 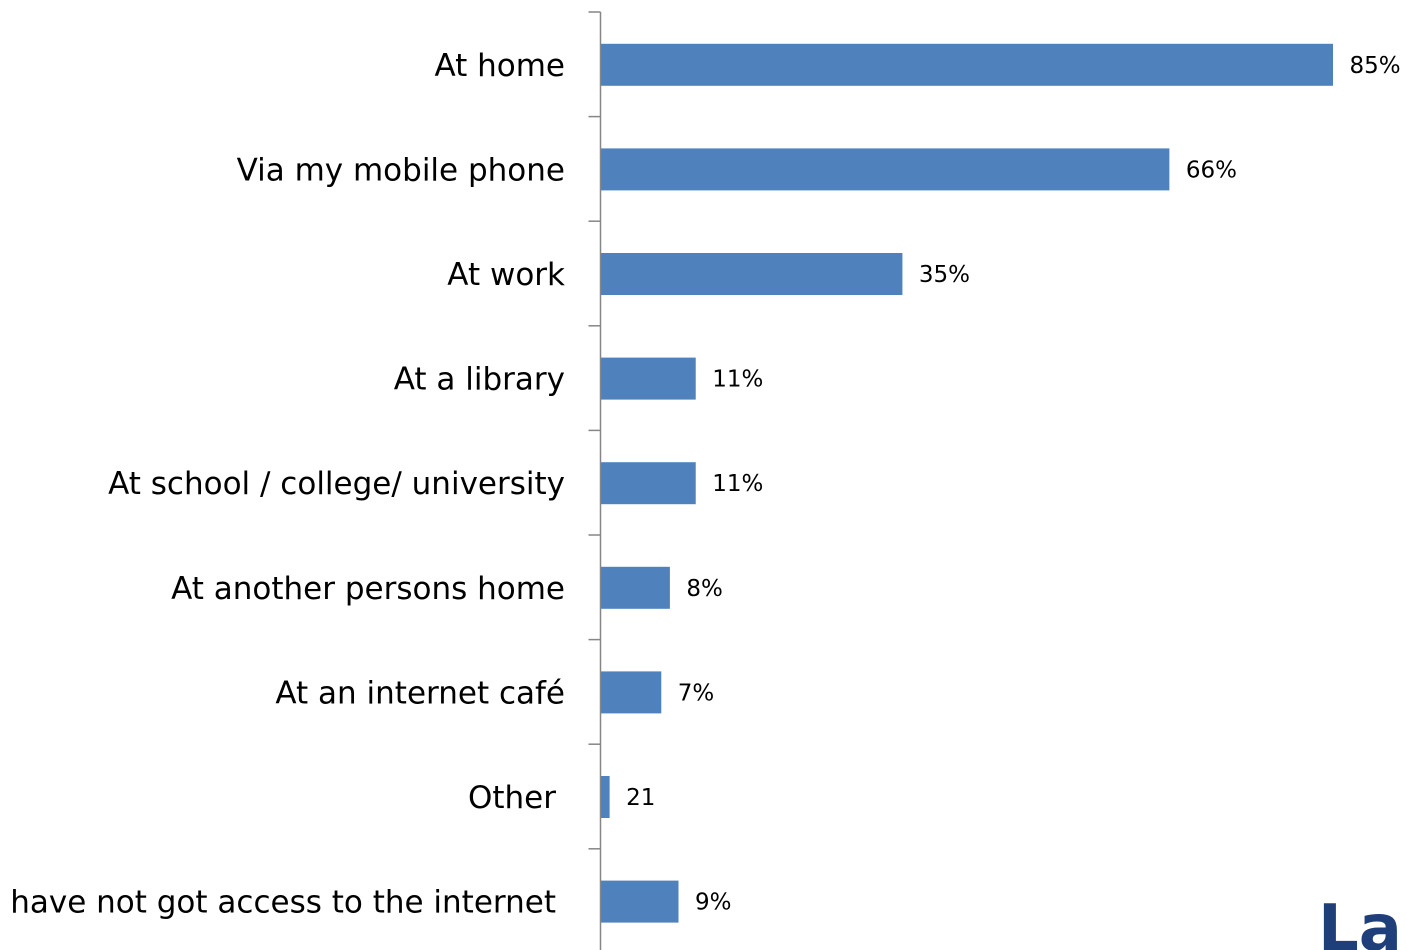 I want to click on data-label: 7%, so click(x=696, y=693).